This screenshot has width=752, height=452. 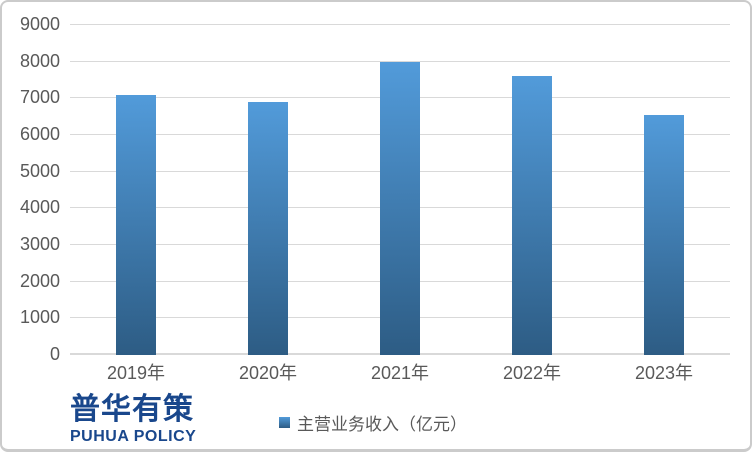 I want to click on legend: 主营业务收入（亿元）, so click(x=373, y=422).